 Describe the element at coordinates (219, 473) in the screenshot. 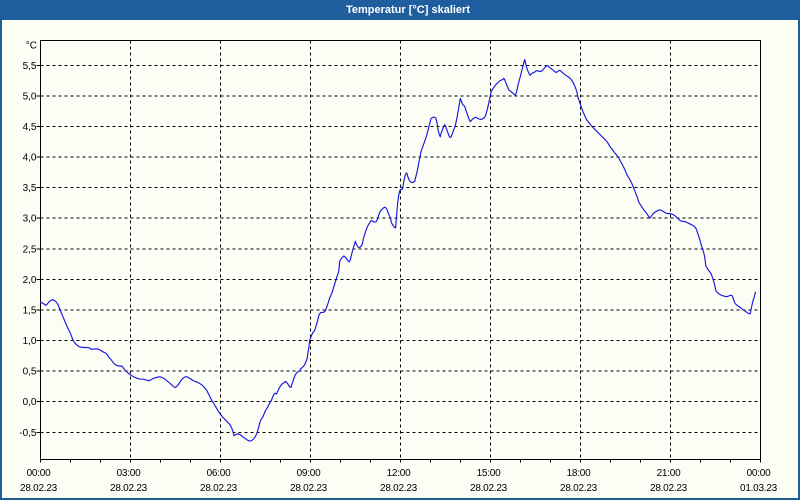

I see `svg-text: 06:00` at that location.